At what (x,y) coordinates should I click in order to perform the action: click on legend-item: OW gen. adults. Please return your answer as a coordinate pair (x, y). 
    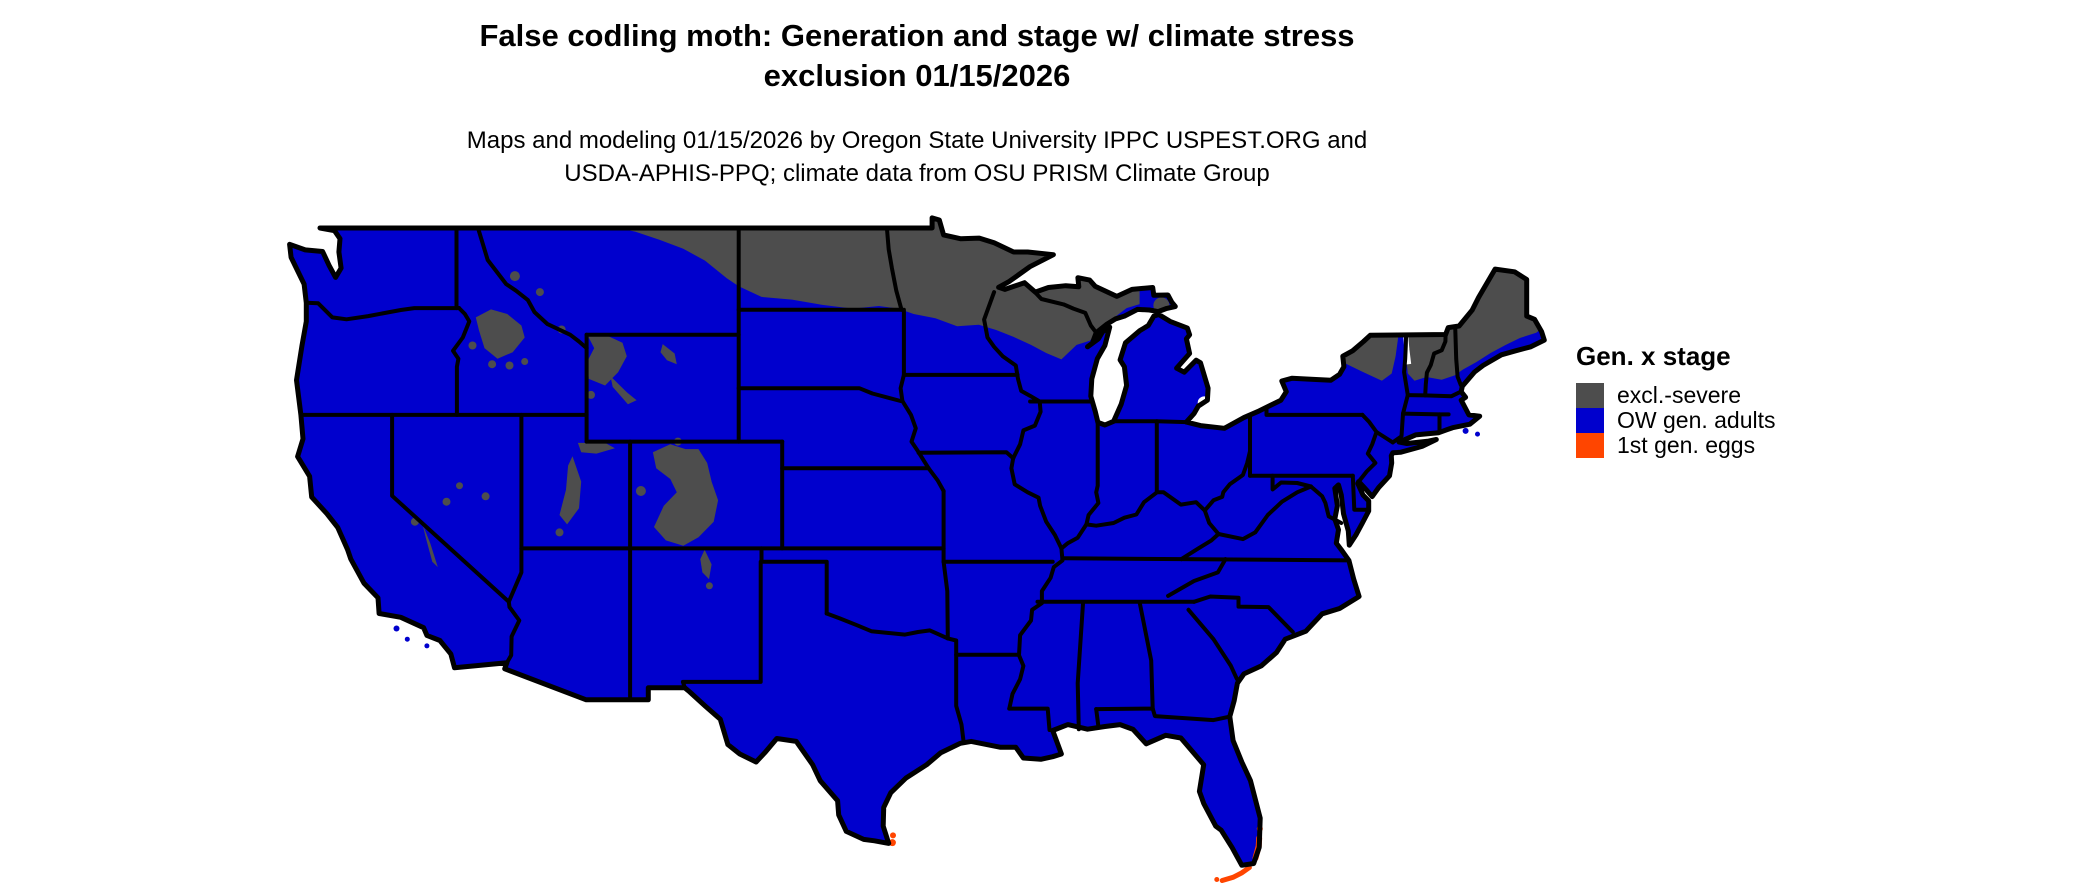
    Looking at the image, I should click on (1676, 420).